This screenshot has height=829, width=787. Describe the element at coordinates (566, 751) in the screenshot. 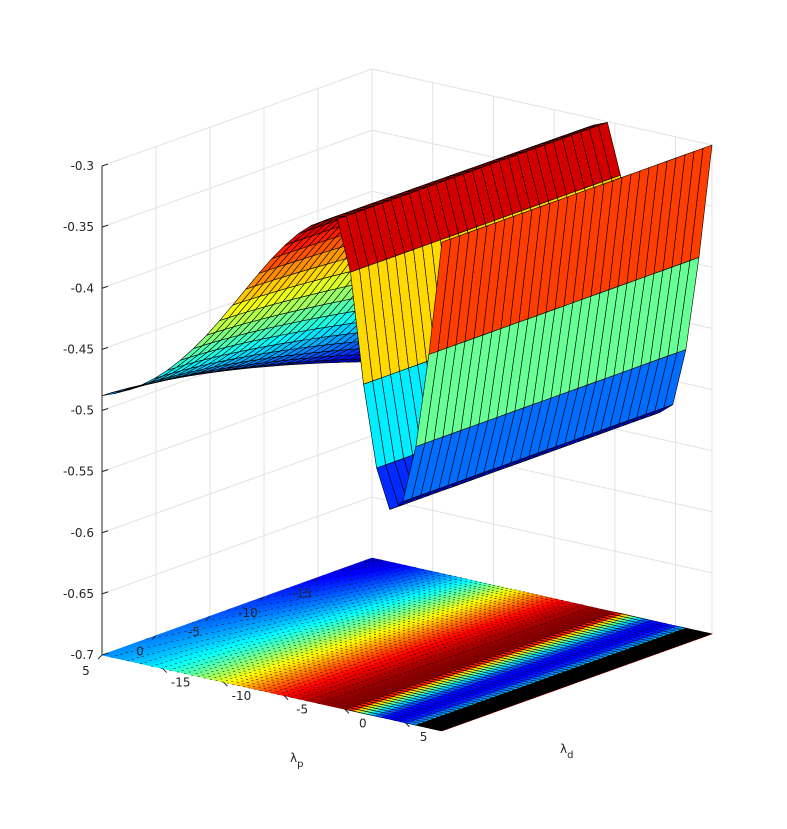

I see `y-axis-label: λd` at that location.